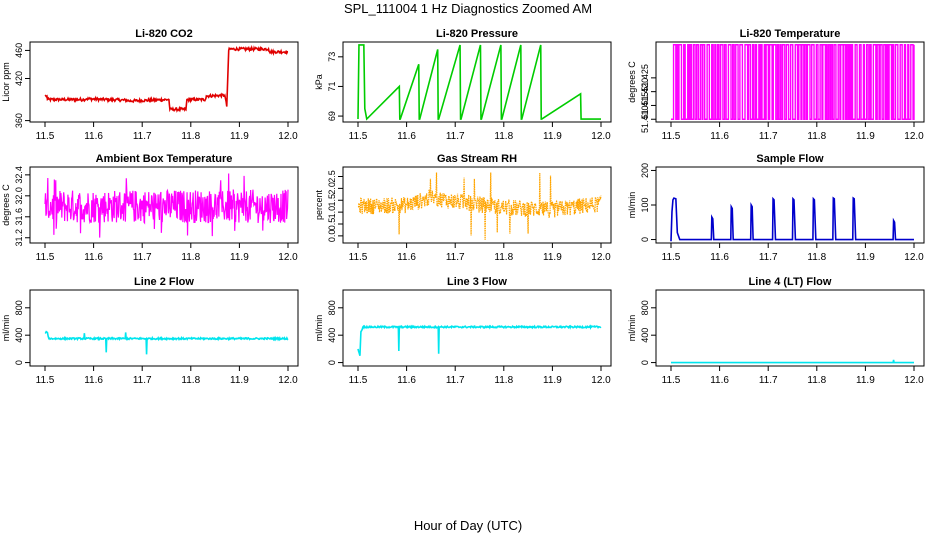  What do you see at coordinates (319, 204) in the screenshot?
I see `y-axis-label: percent` at bounding box center [319, 204].